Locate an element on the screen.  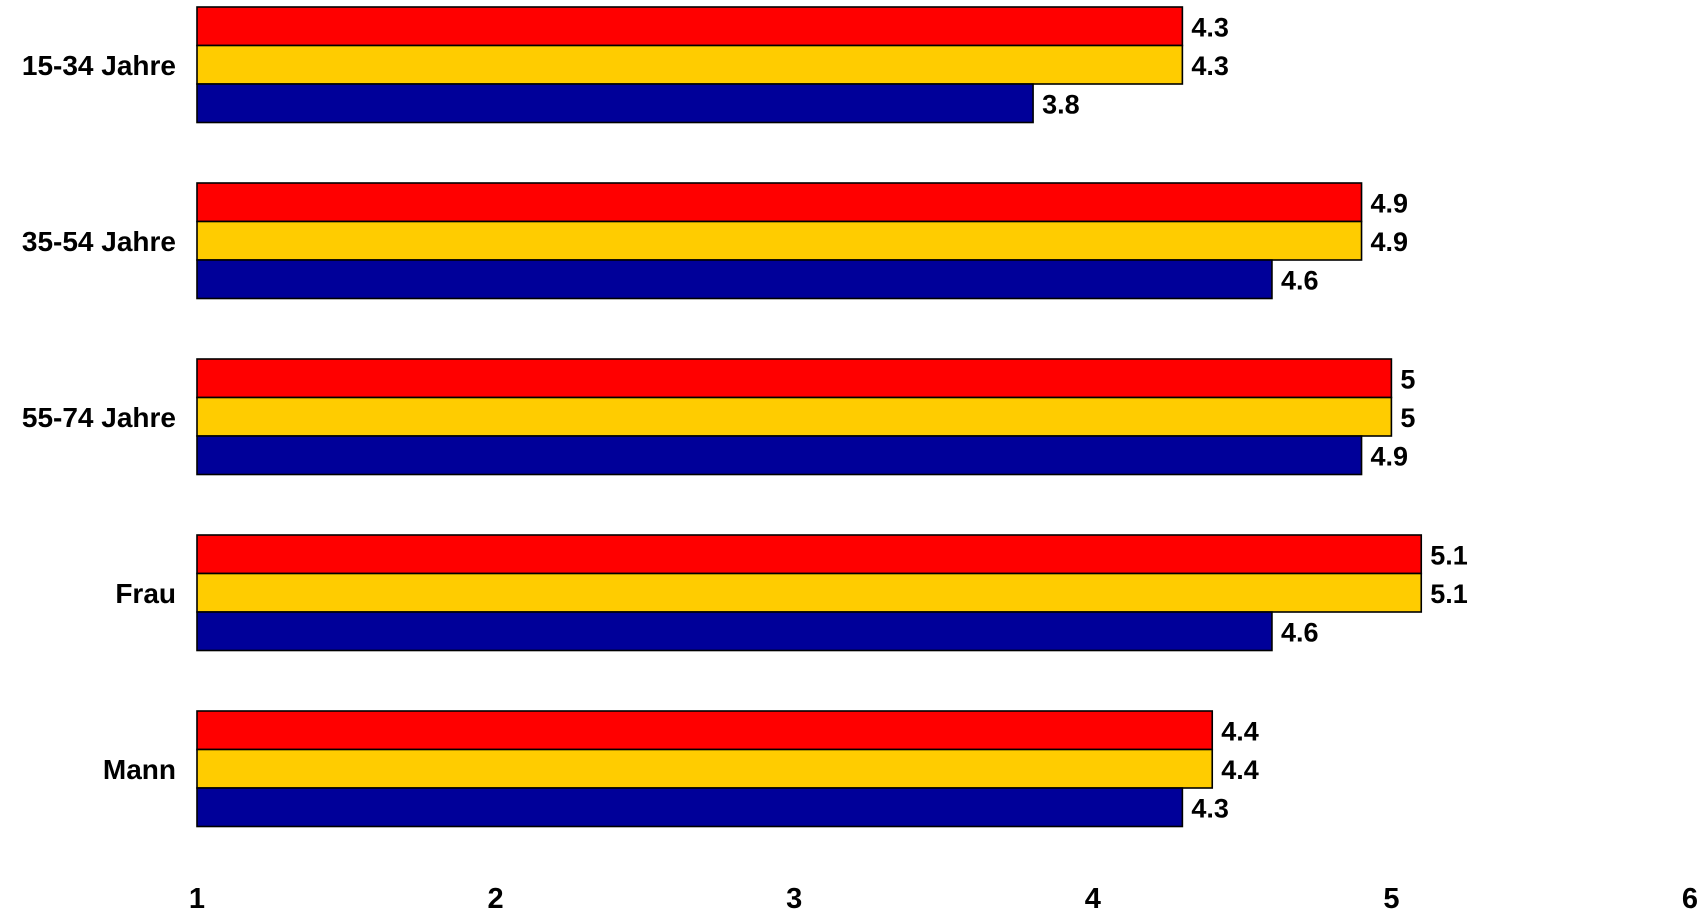
value-label-4-2: 4.3 is located at coordinates (1210, 808).